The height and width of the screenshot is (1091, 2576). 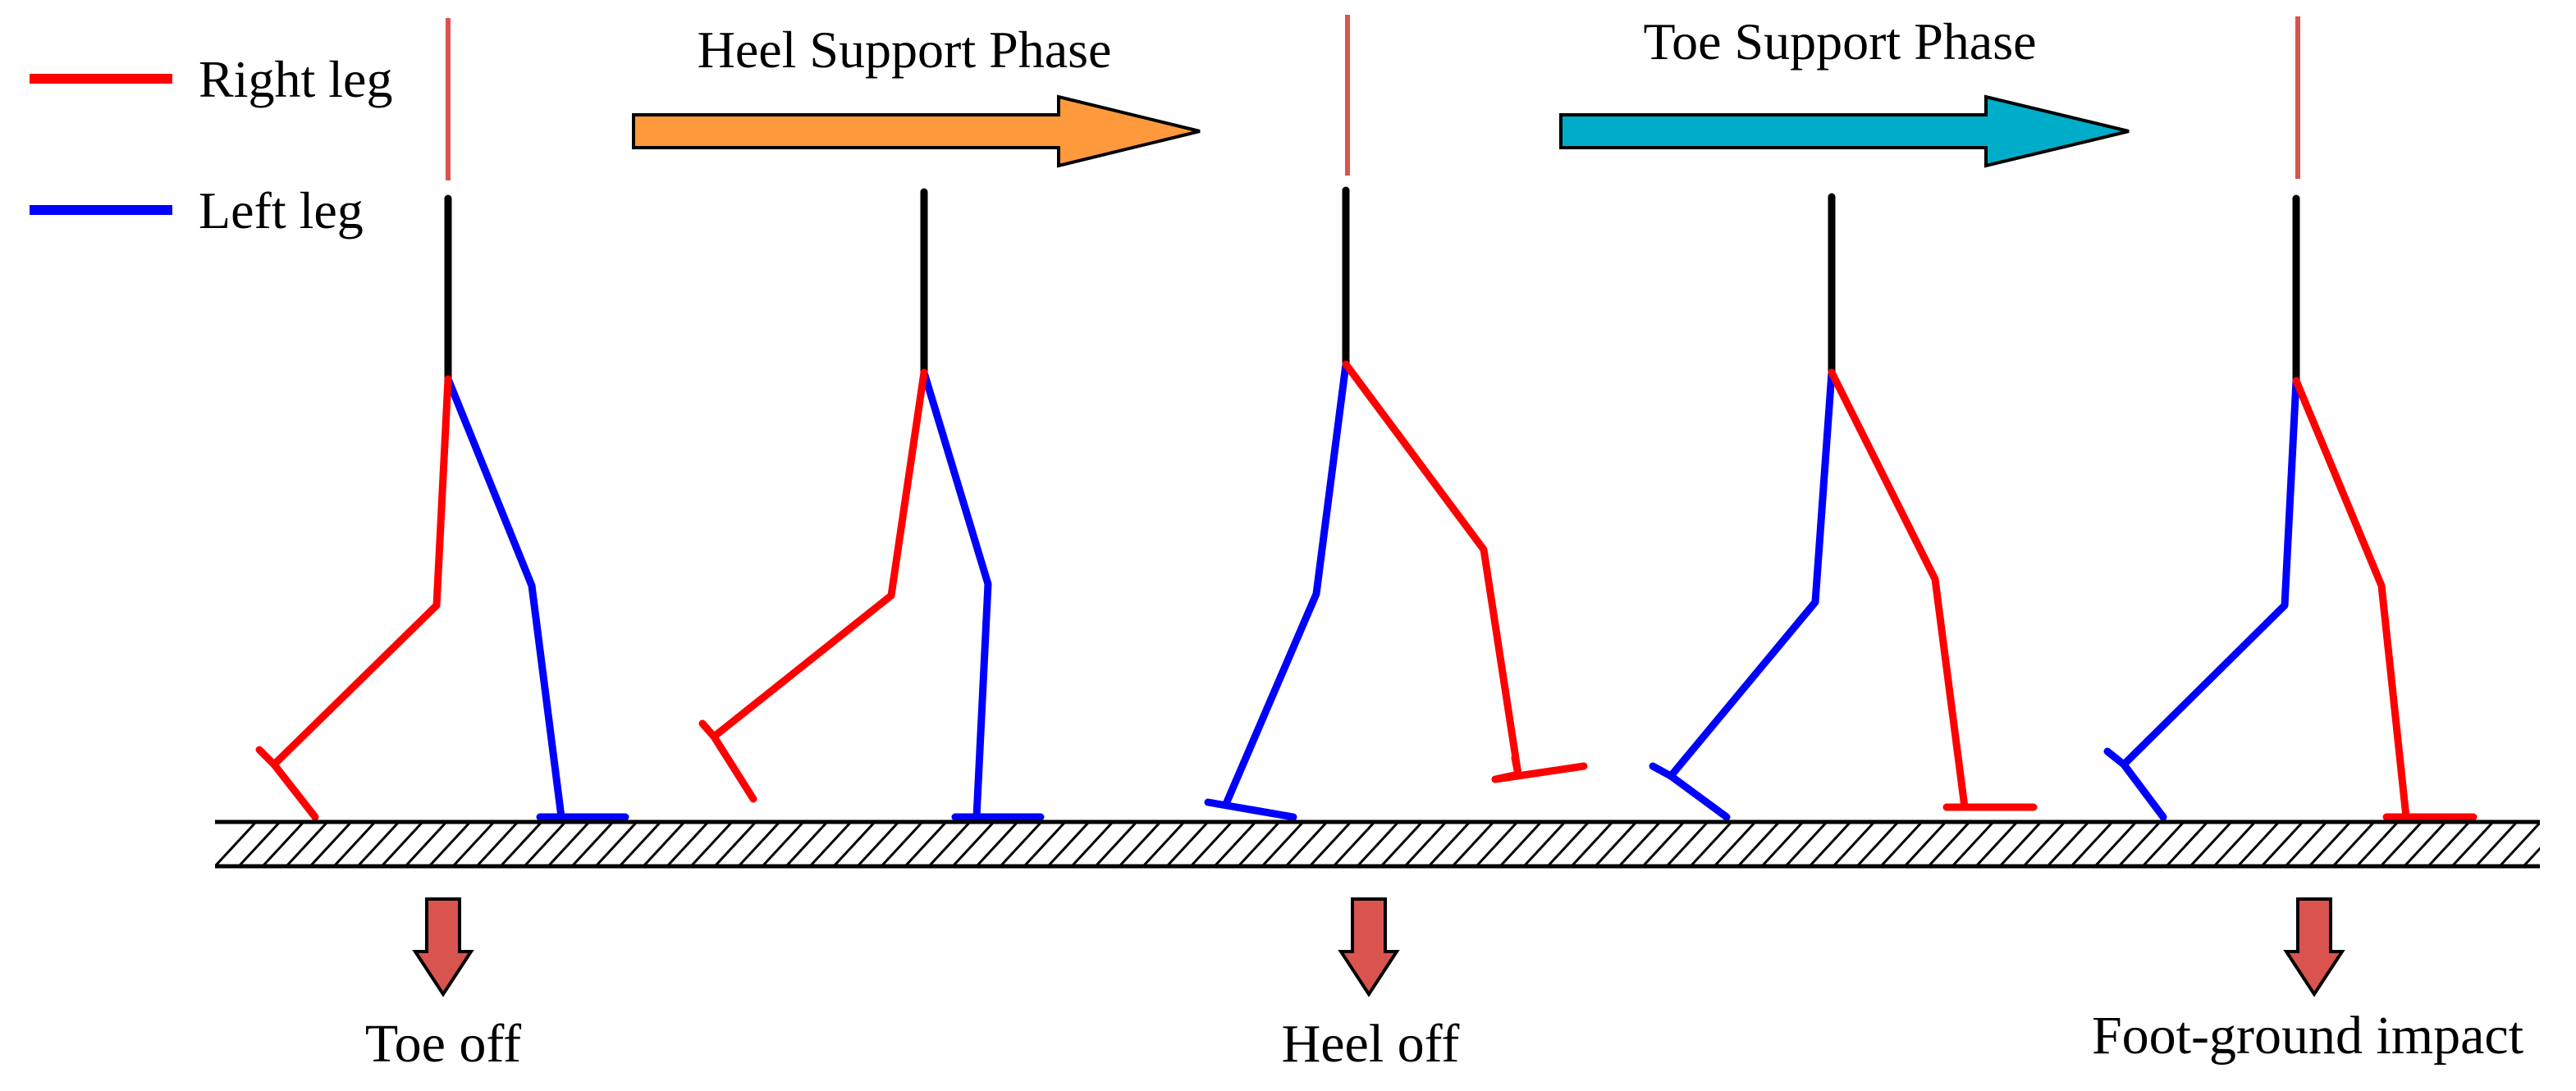 I want to click on figure-4-left-leg, so click(x=1751, y=574).